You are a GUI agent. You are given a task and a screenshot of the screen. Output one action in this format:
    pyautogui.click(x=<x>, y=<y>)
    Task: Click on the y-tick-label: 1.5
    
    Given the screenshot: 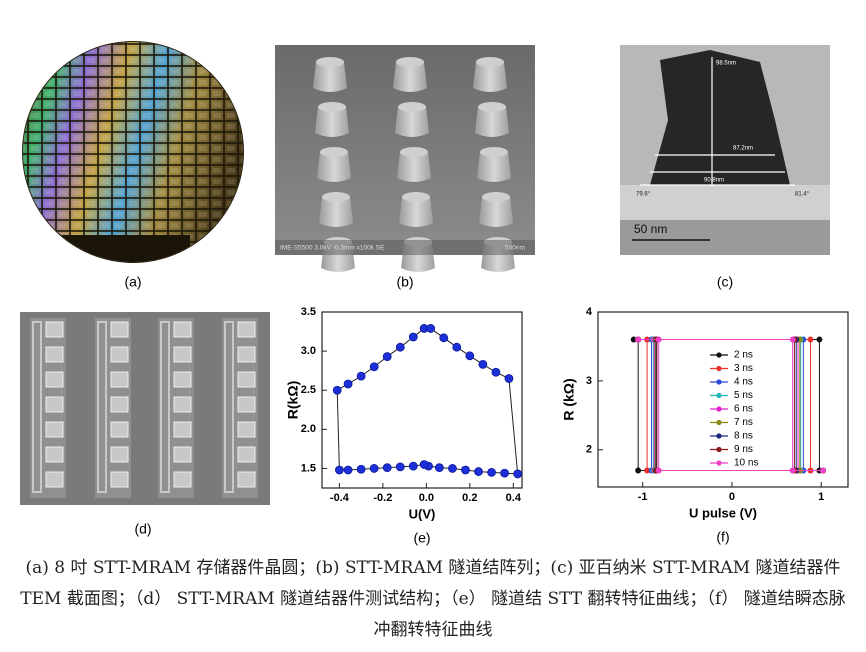 What is the action you would take?
    pyautogui.click(x=308, y=468)
    